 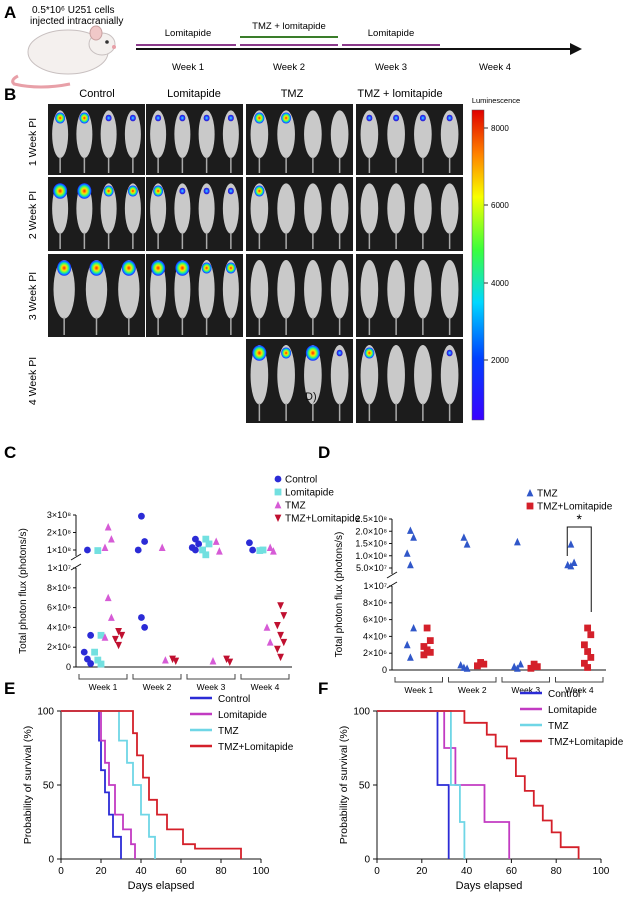 I want to click on x-tick-label: 80, so click(x=221, y=871).